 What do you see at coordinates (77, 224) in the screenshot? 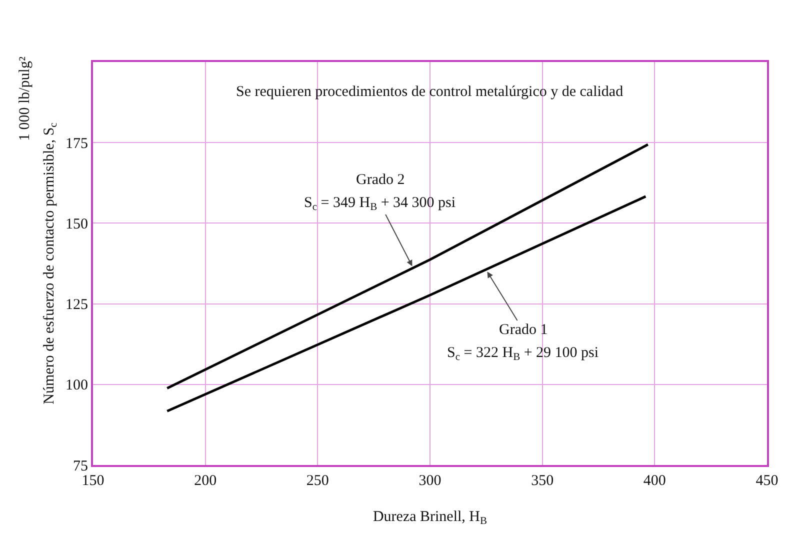
I see `y-tick-label: 150` at bounding box center [77, 224].